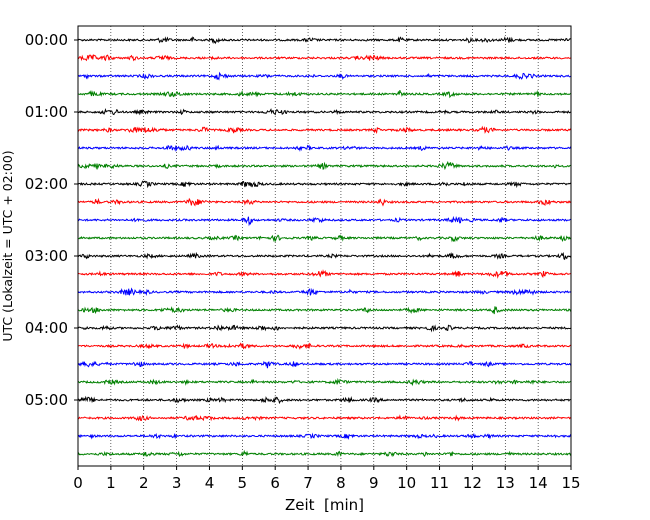 The height and width of the screenshot is (520, 650). I want to click on x-tick-label: 14, so click(538, 483).